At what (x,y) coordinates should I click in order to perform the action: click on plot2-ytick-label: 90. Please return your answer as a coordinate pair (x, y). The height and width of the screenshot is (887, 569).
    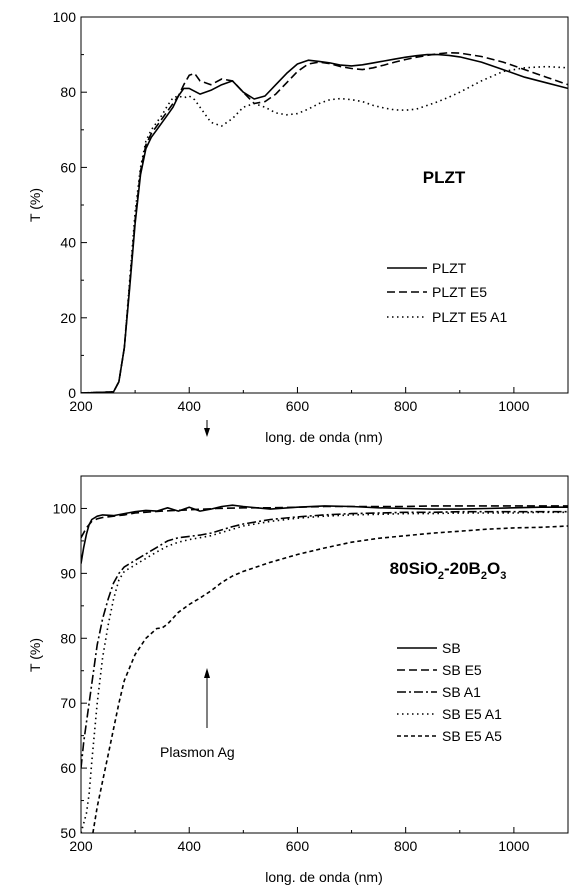
    Looking at the image, I should click on (68, 573).